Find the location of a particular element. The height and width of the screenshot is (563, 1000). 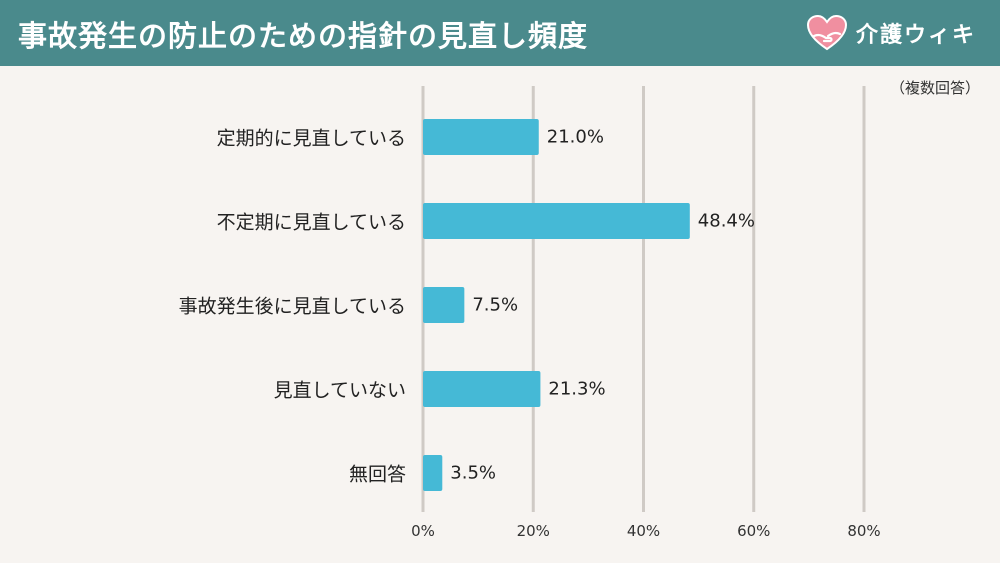

value-label: 7.5% is located at coordinates (495, 305).